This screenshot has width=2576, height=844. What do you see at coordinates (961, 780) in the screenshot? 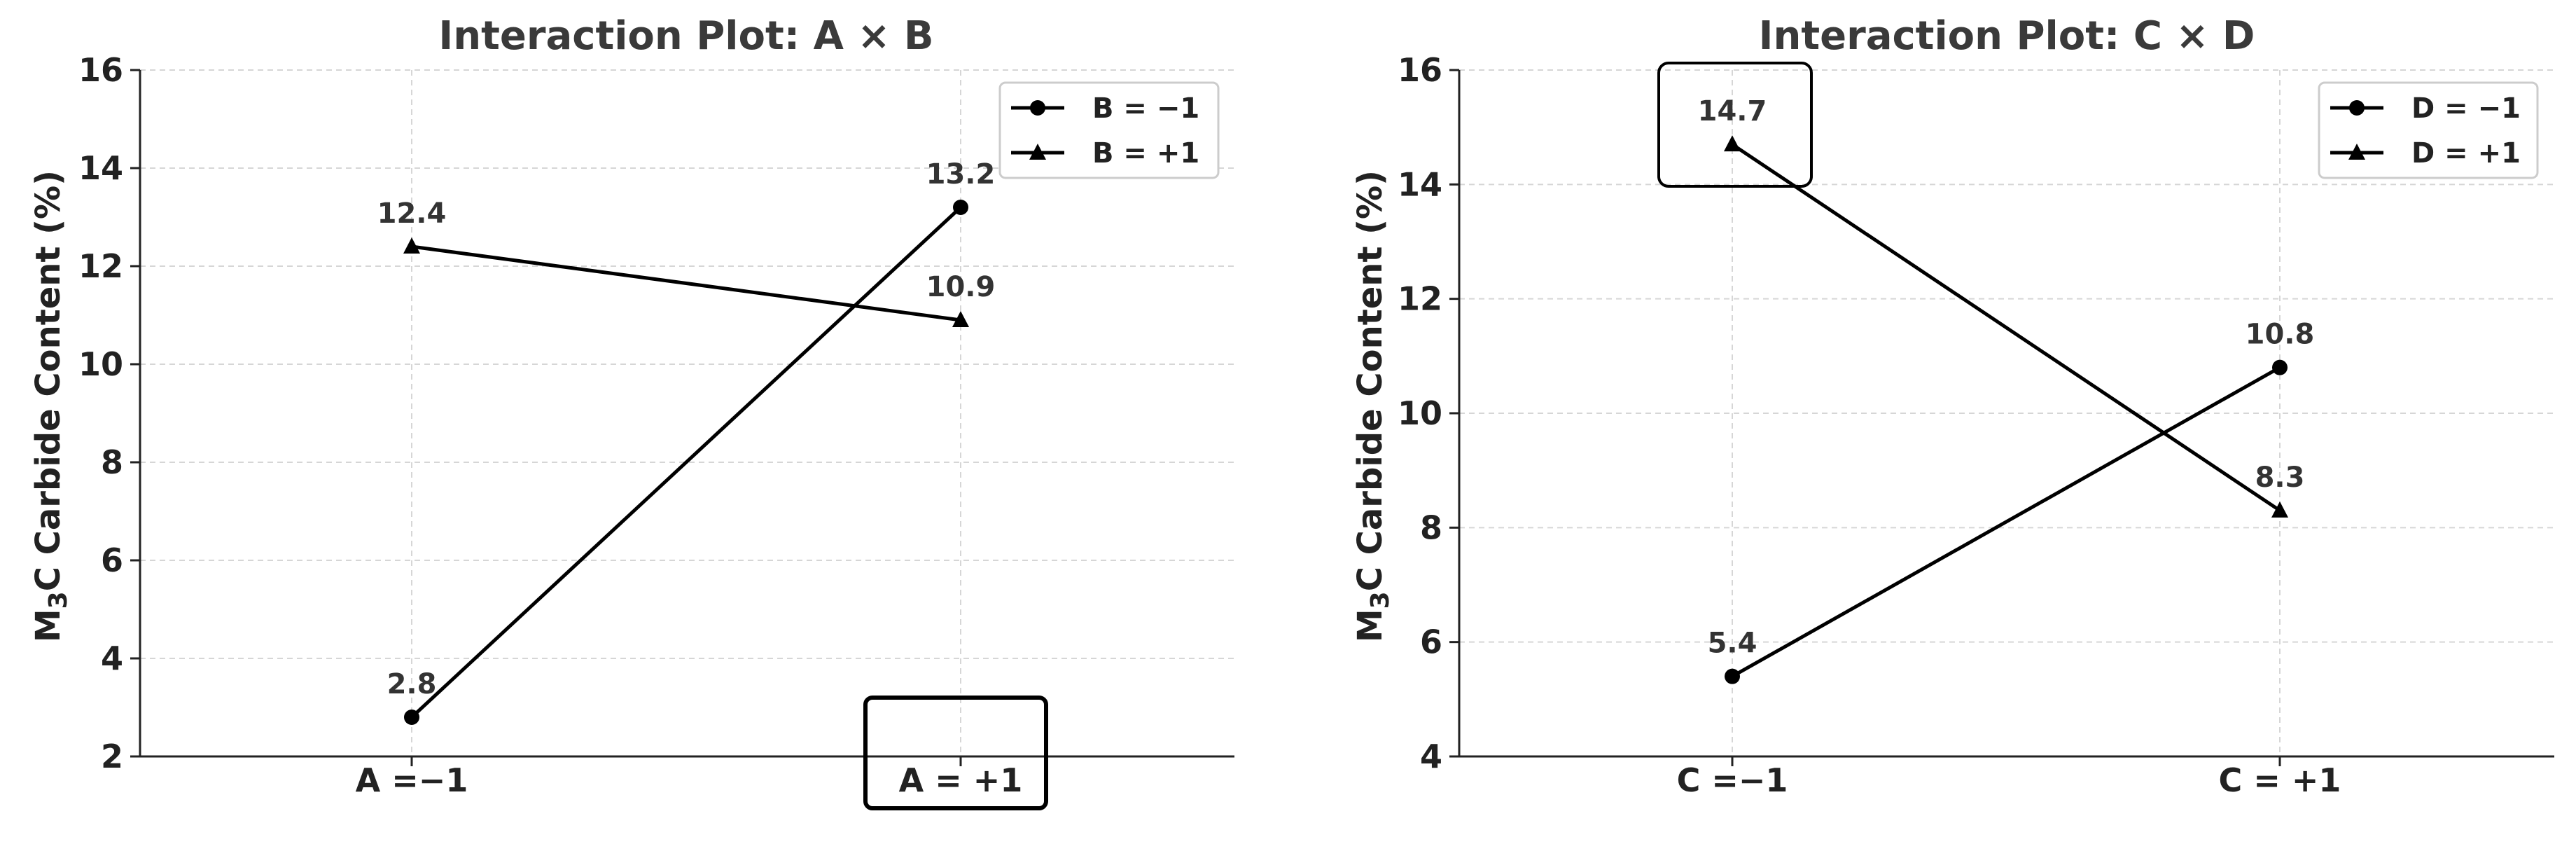
I see `x-tick-label: A = +1` at bounding box center [961, 780].